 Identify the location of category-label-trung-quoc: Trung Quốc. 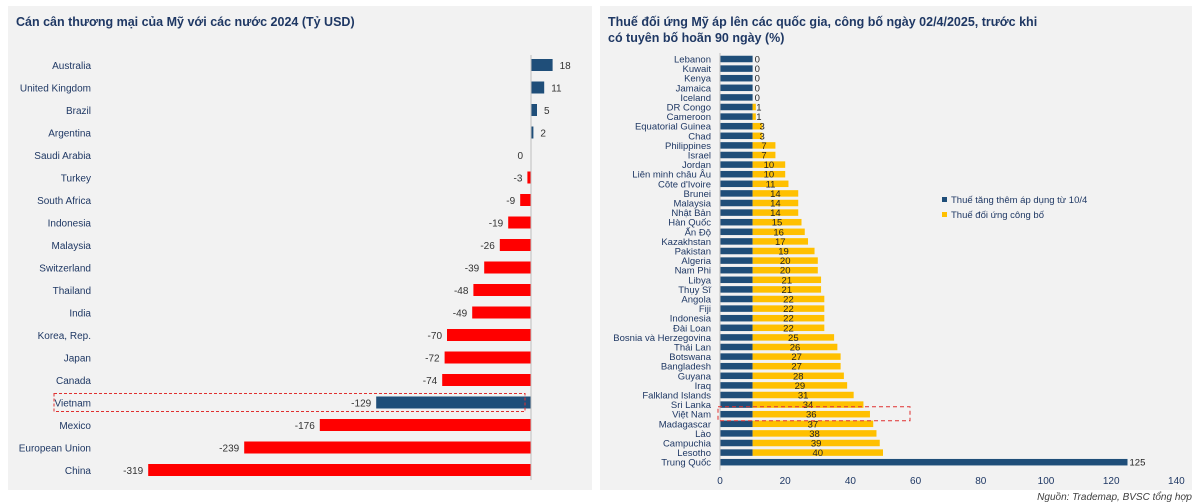
(686, 463).